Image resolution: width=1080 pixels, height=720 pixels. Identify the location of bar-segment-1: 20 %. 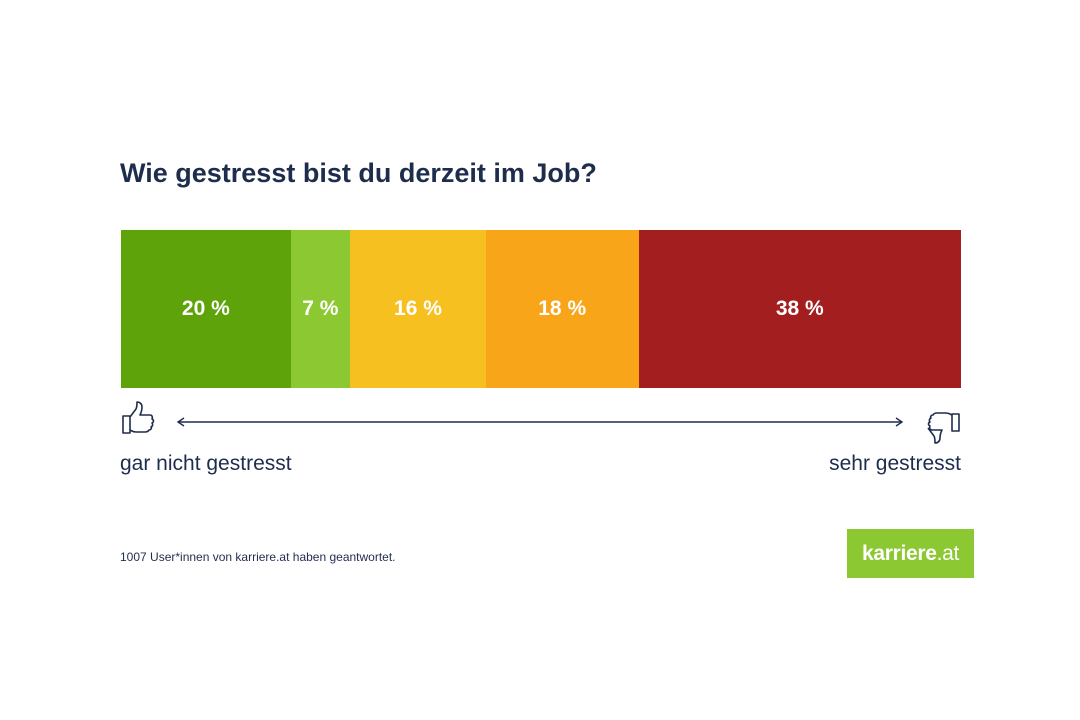
(206, 309).